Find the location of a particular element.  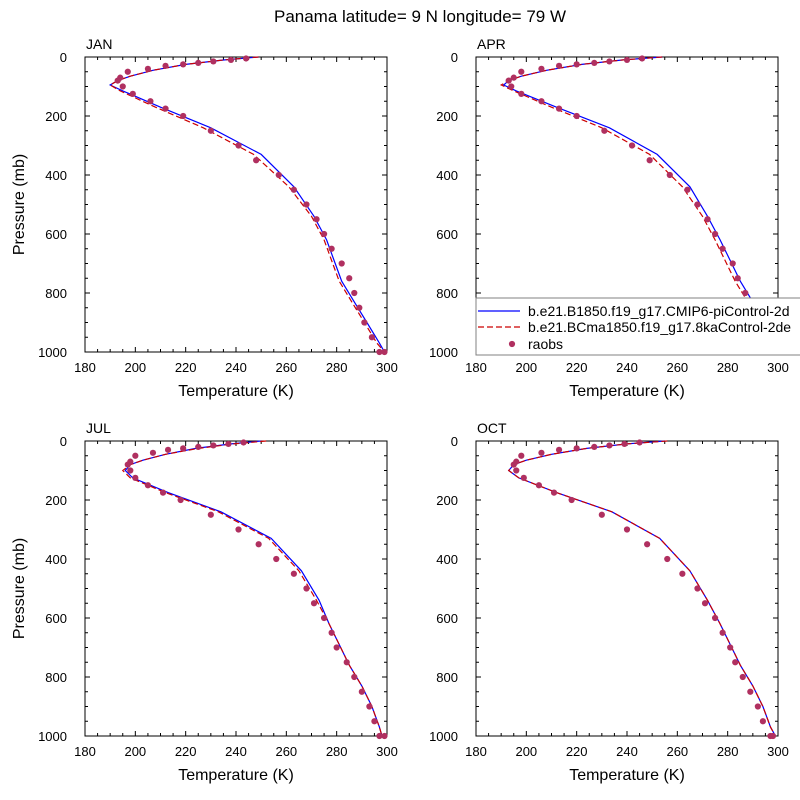

y-axis-label: Pressure (mb) is located at coordinates (19, 588).